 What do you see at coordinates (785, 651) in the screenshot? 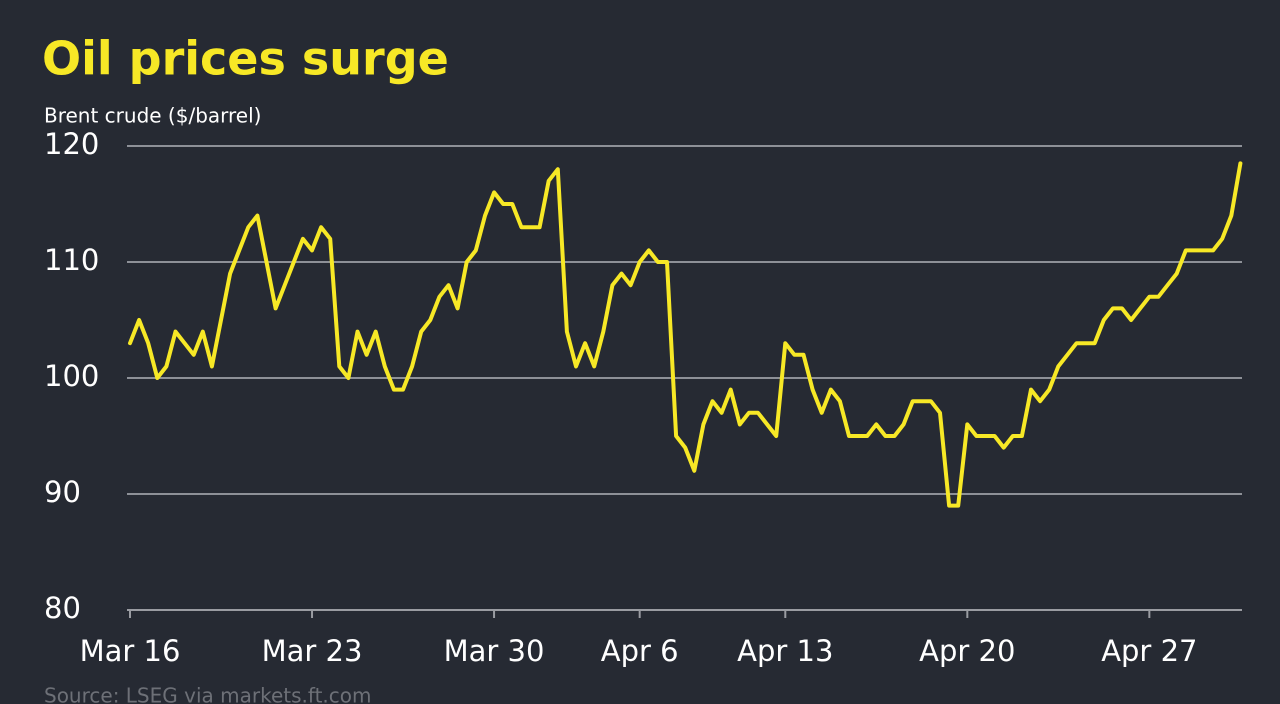
I see `x-tick-label: Apr 13` at bounding box center [785, 651].